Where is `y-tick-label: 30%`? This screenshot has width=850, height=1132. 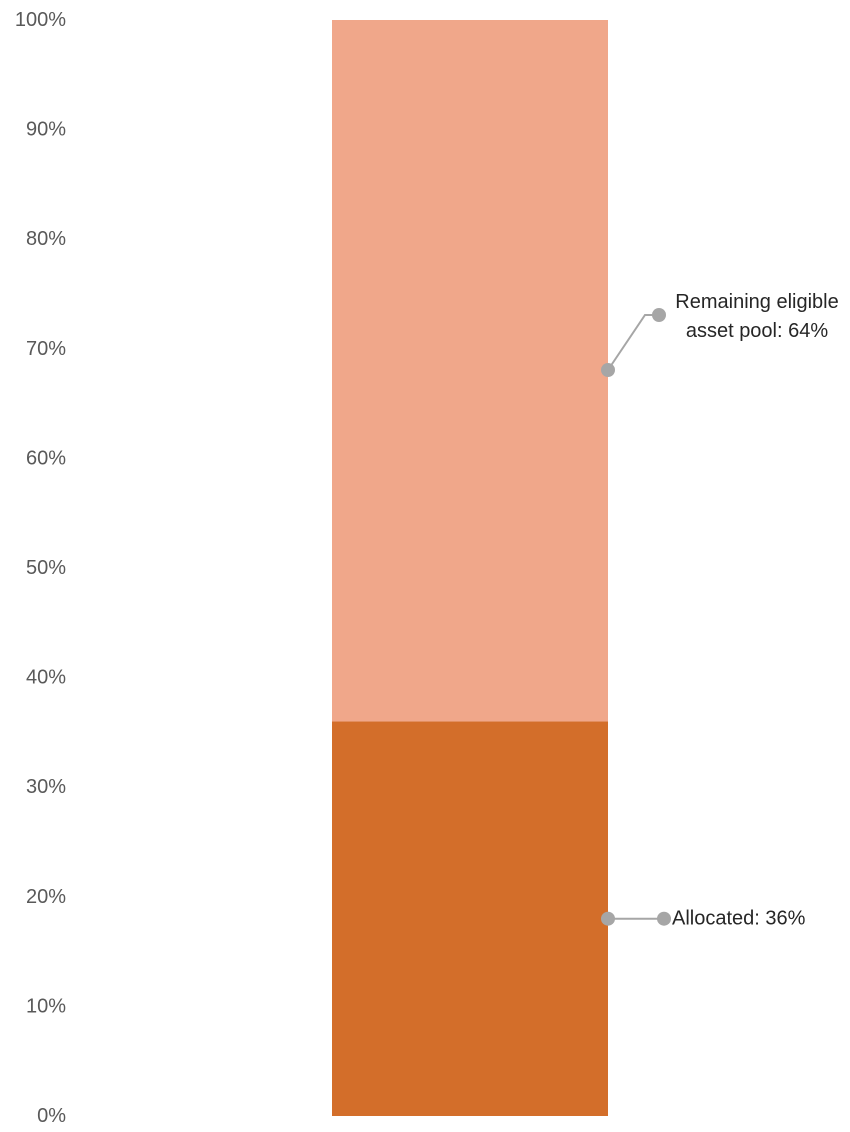 y-tick-label: 30% is located at coordinates (46, 787).